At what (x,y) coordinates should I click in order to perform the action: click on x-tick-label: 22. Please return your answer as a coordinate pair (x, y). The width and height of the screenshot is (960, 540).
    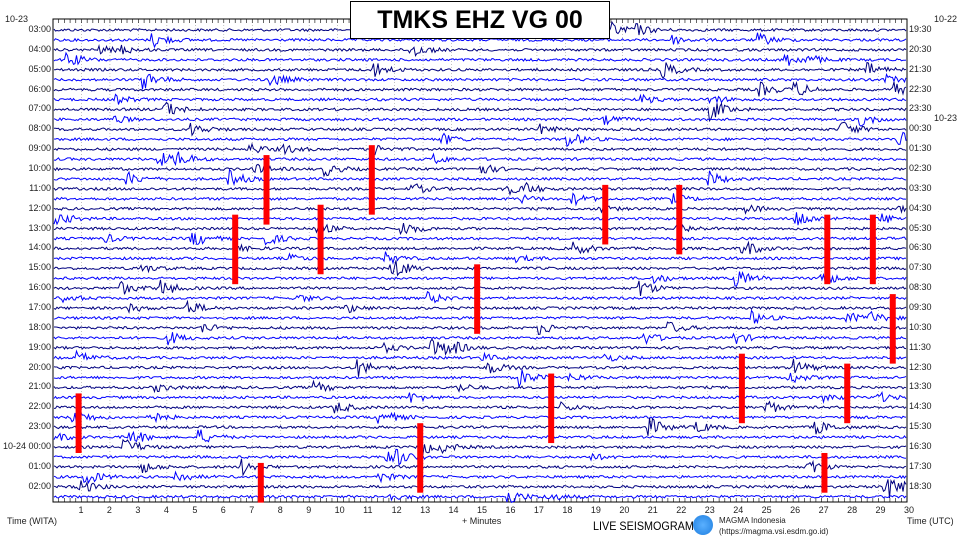
    Looking at the image, I should click on (681, 510).